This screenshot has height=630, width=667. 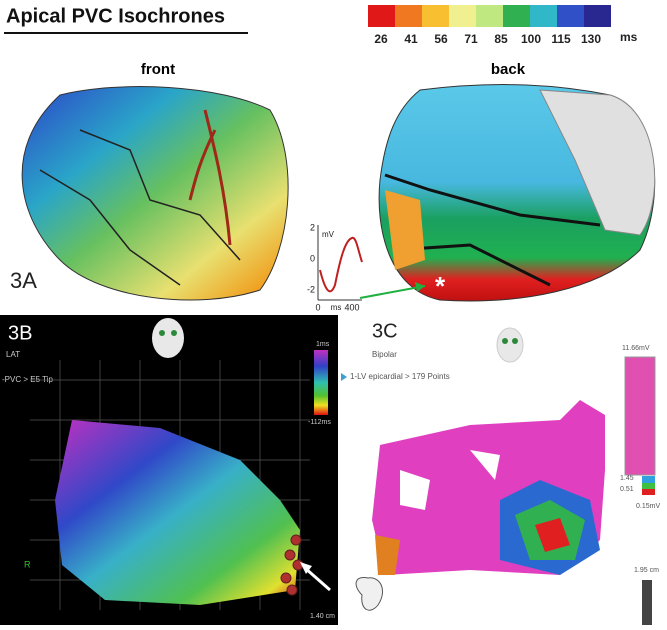 I want to click on colorbar-tick-label: 85, so click(x=501, y=39).